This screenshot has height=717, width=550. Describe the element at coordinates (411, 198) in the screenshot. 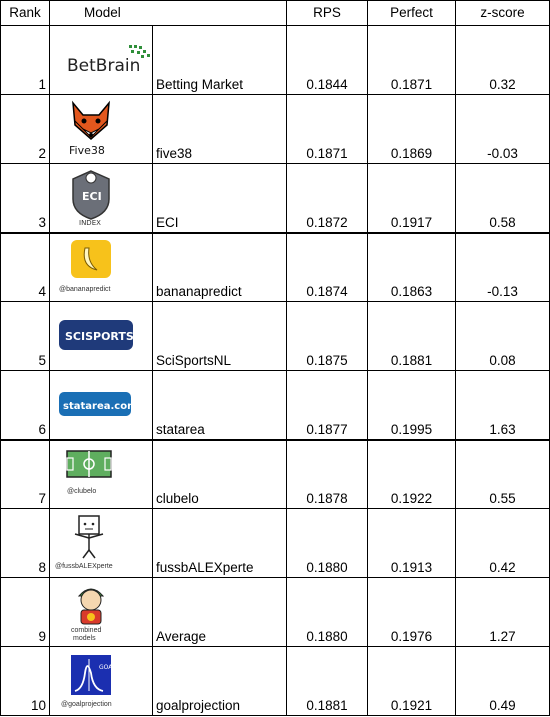

I see `perfect-cell: 0.1917` at that location.